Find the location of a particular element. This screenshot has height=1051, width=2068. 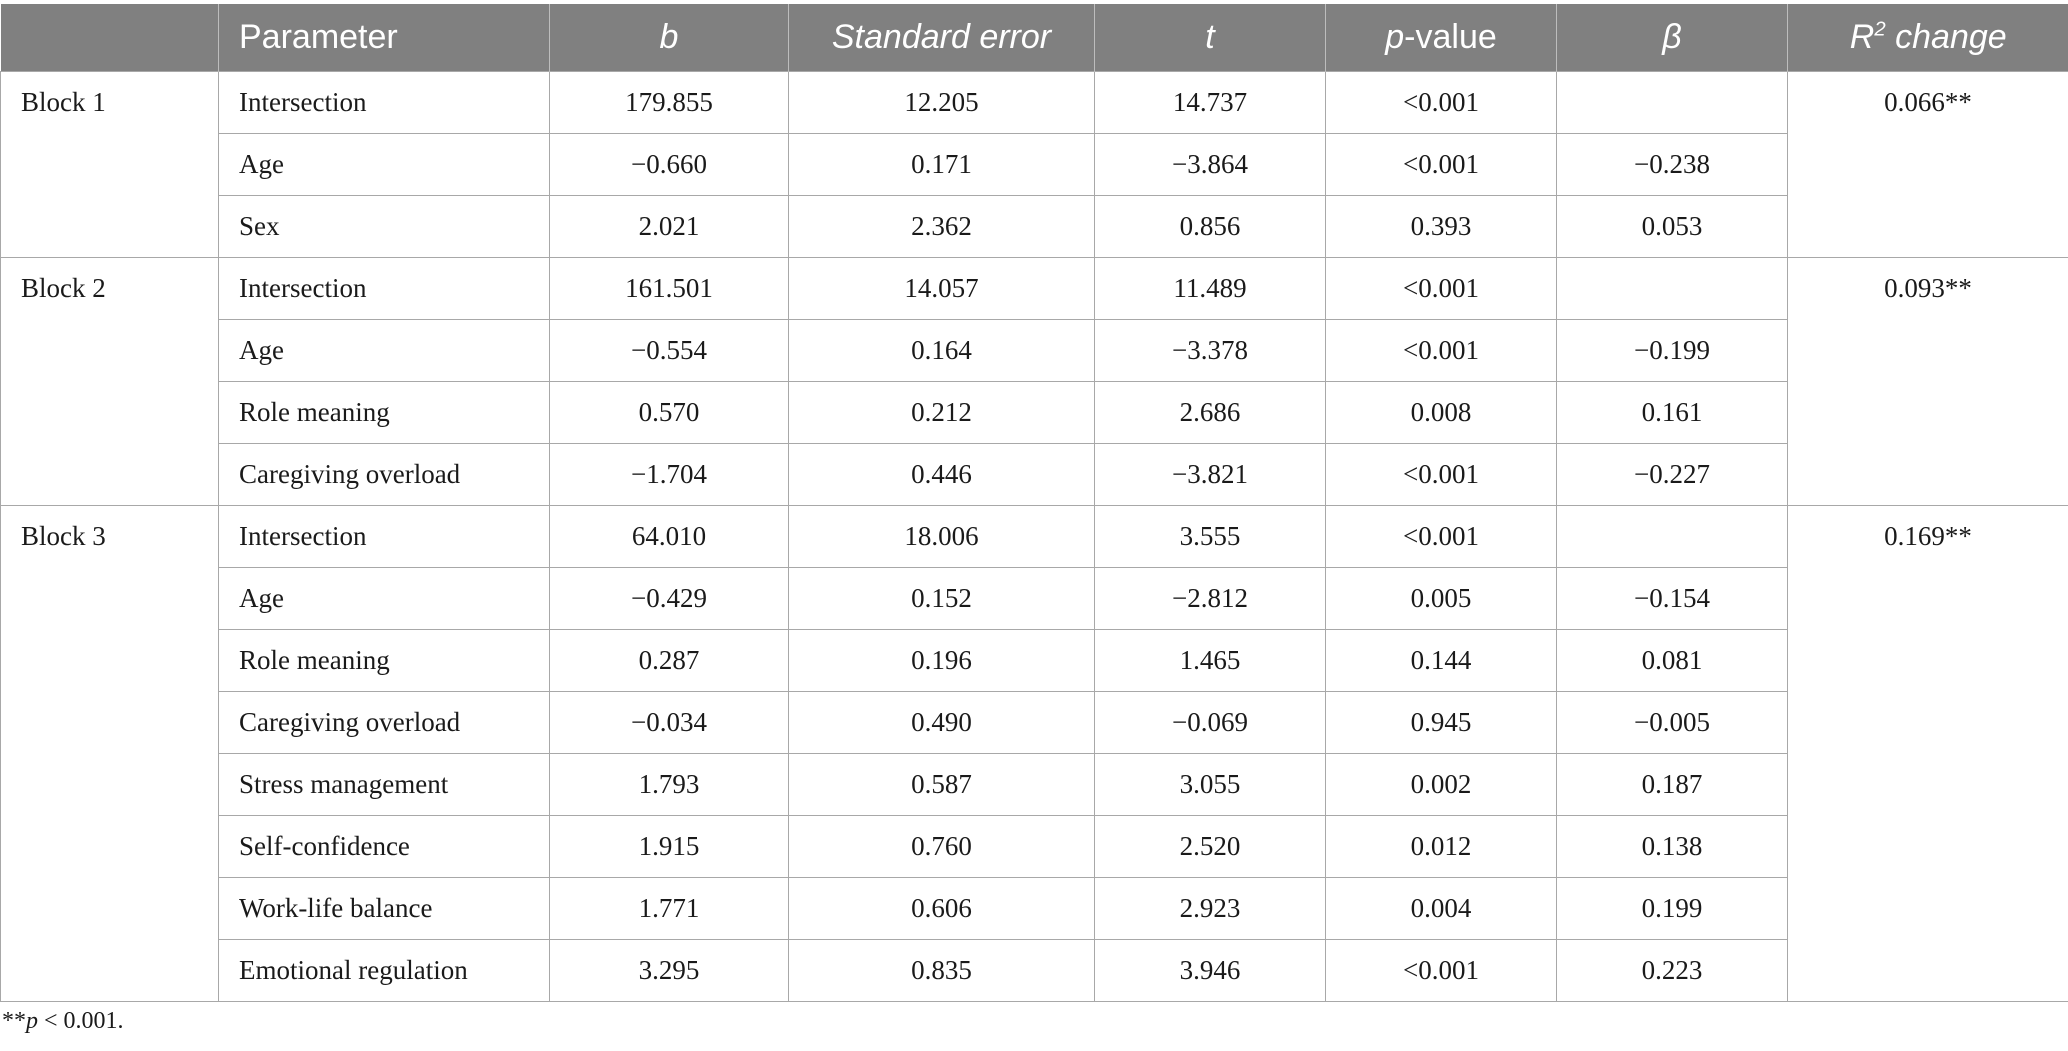

table-row: Role meaning 0.570 0.212 2.686 0.008 0.161 is located at coordinates (1034, 412).